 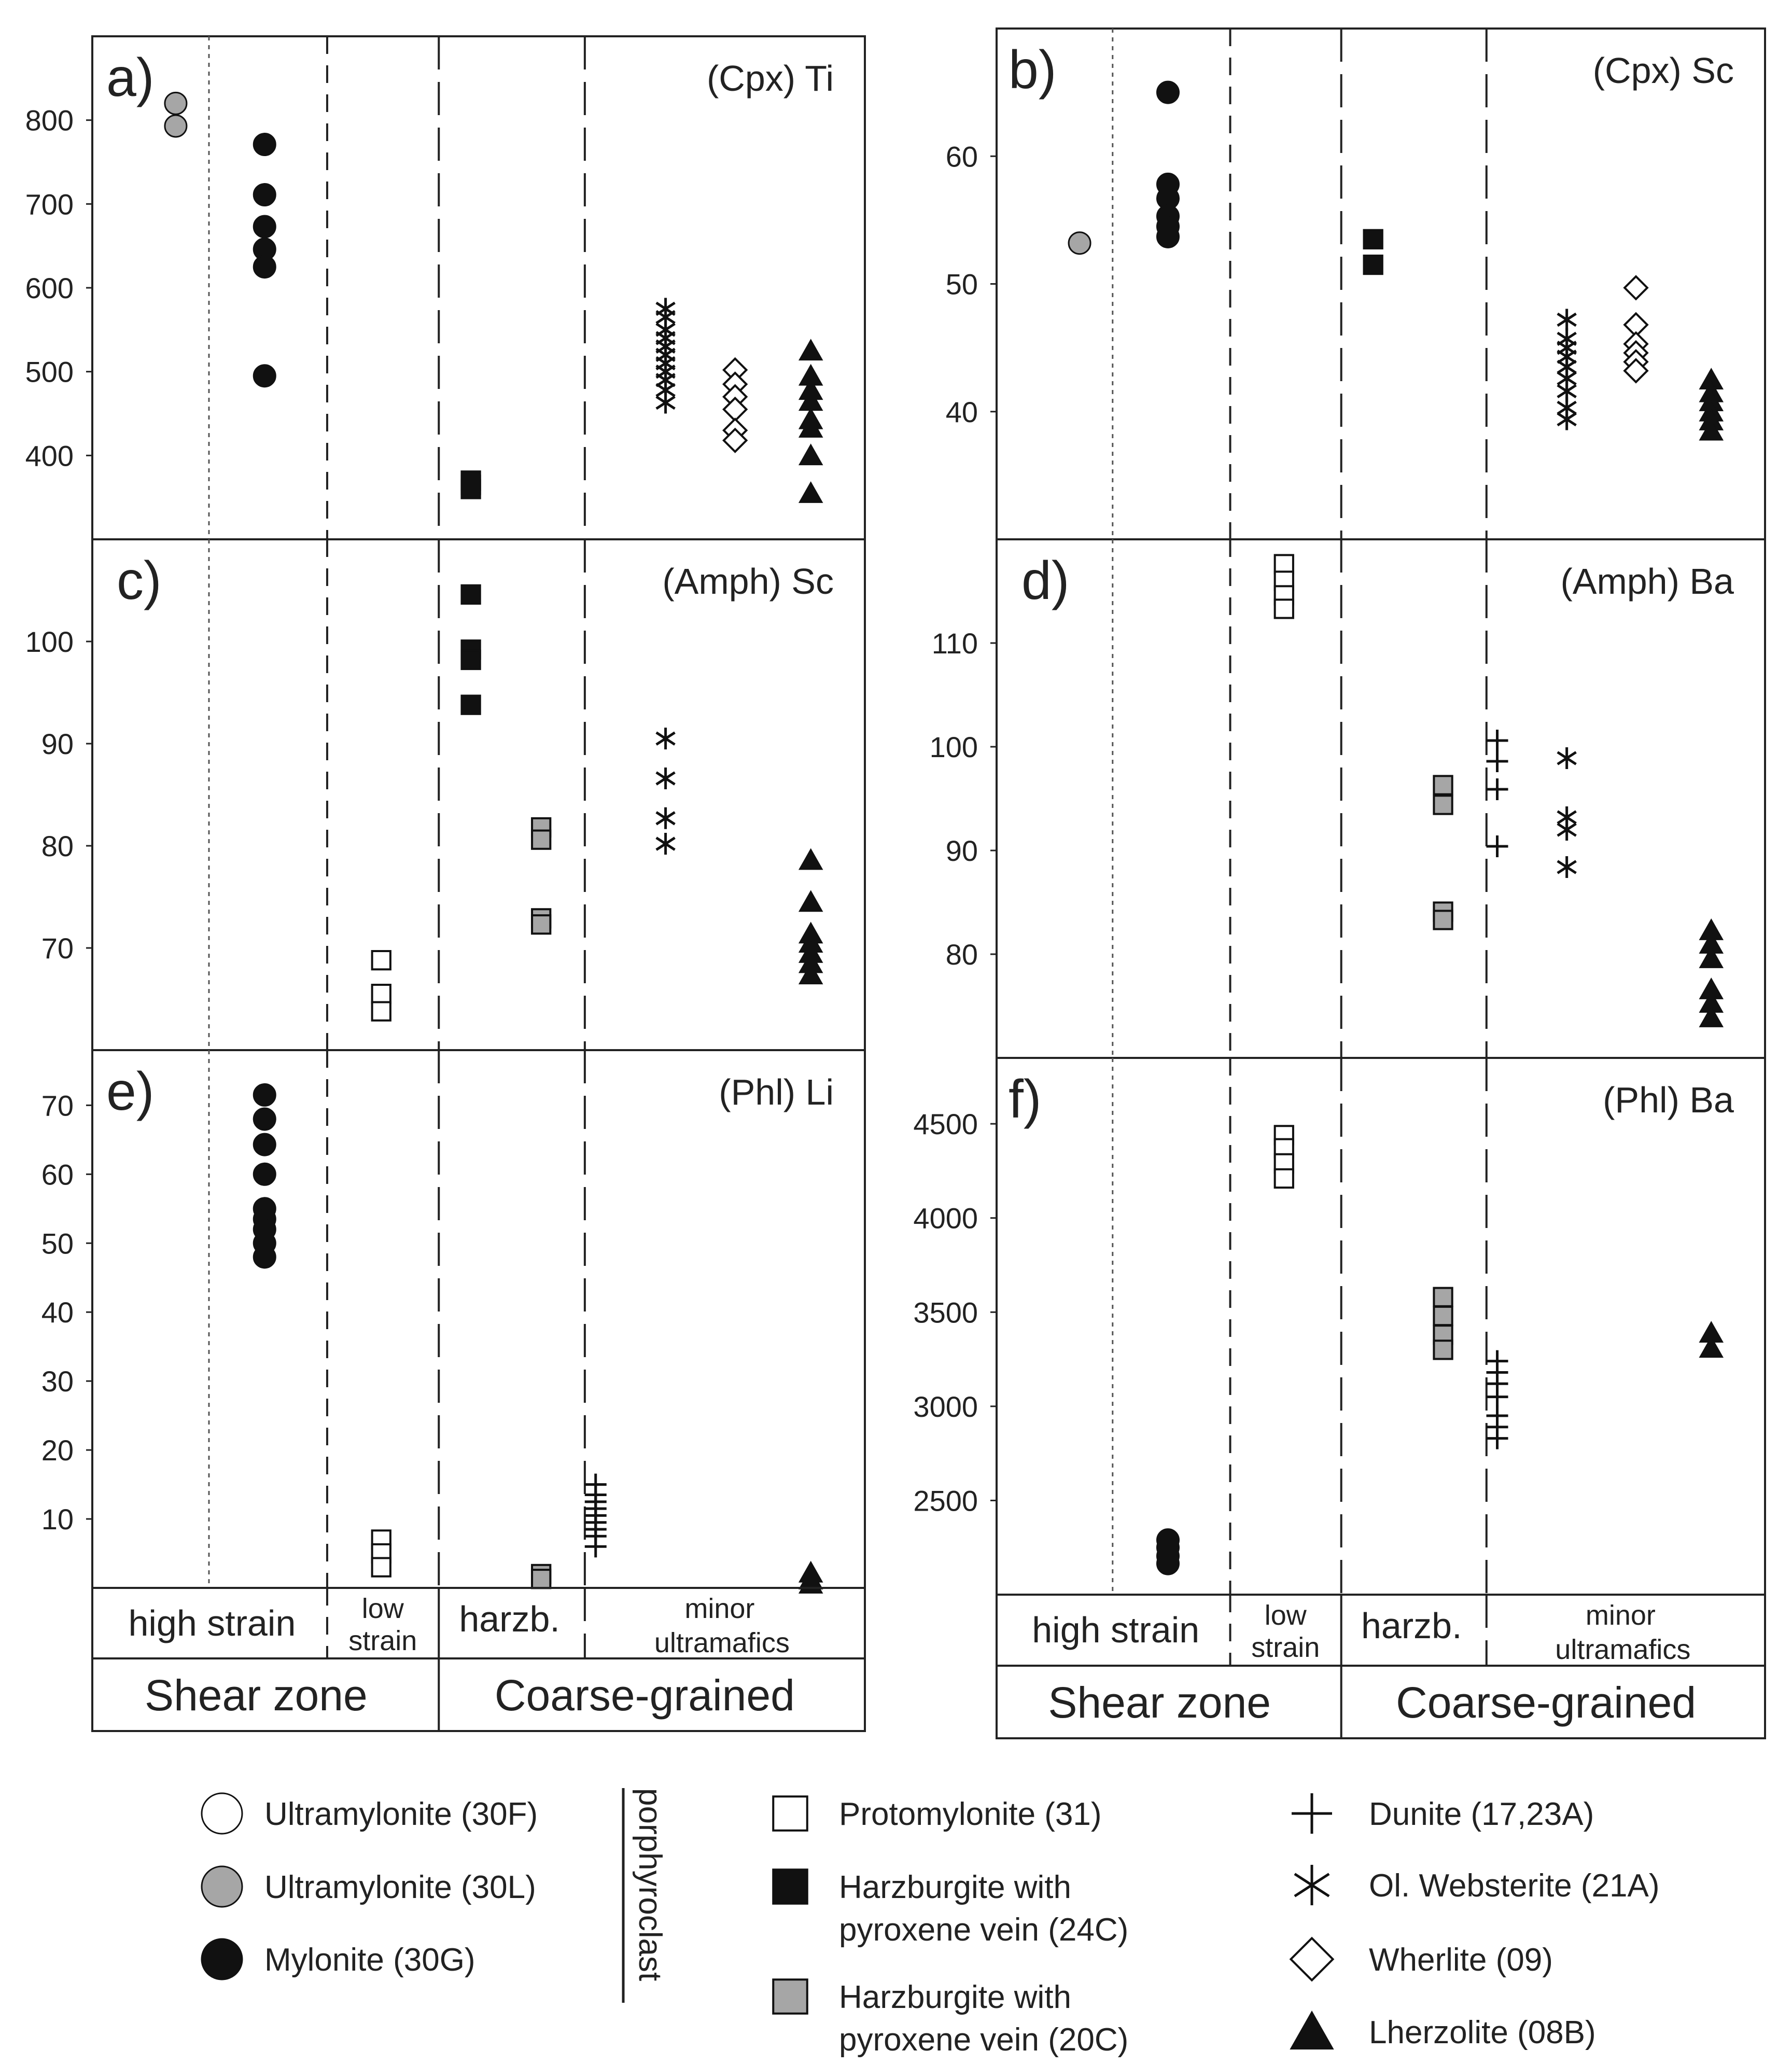 What do you see at coordinates (962, 954) in the screenshot?
I see `y-tick-label: 80` at bounding box center [962, 954].